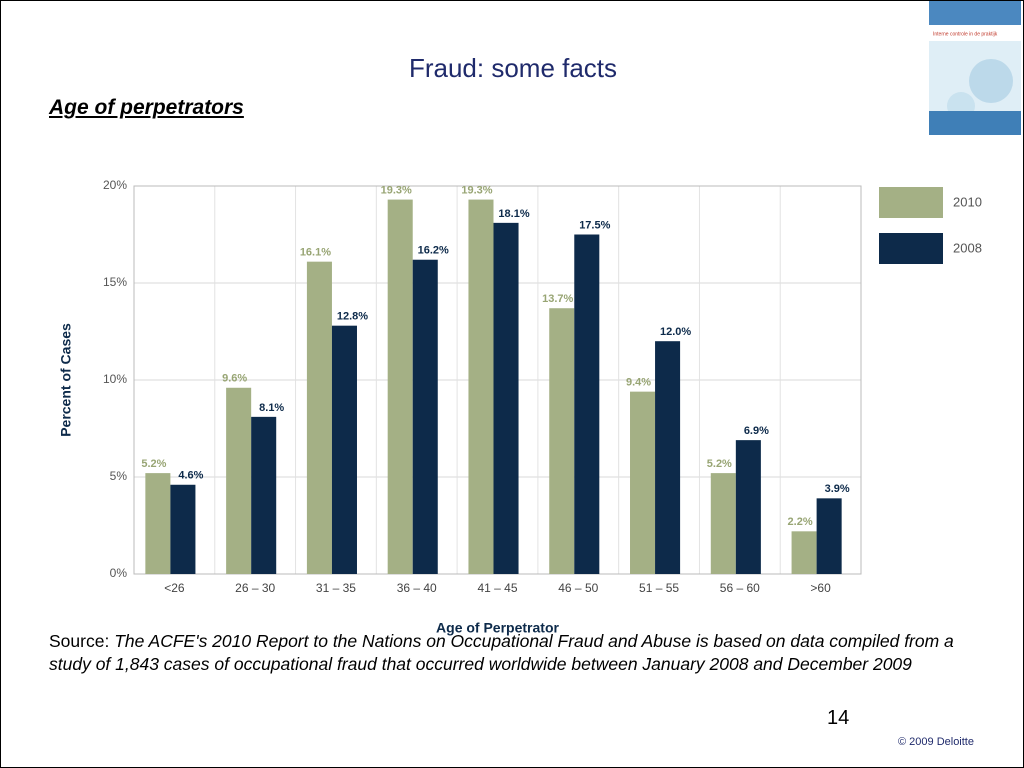 The width and height of the screenshot is (1024, 768). What do you see at coordinates (315, 253) in the screenshot?
I see `data-label: 16.1%` at bounding box center [315, 253].